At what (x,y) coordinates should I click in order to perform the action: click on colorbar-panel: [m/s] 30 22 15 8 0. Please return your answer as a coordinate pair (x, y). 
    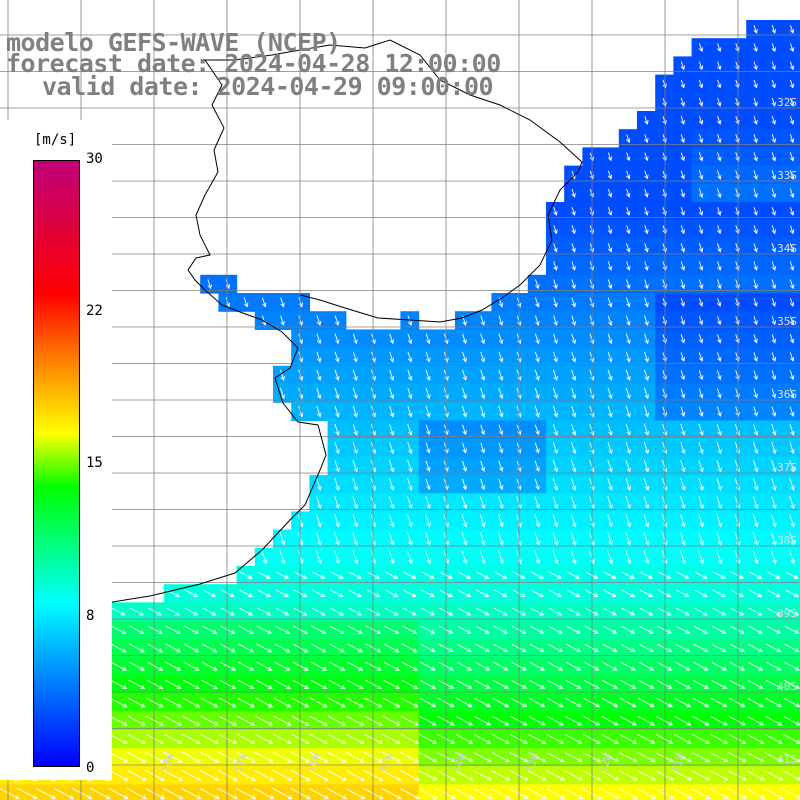
    Looking at the image, I should click on (56, 450).